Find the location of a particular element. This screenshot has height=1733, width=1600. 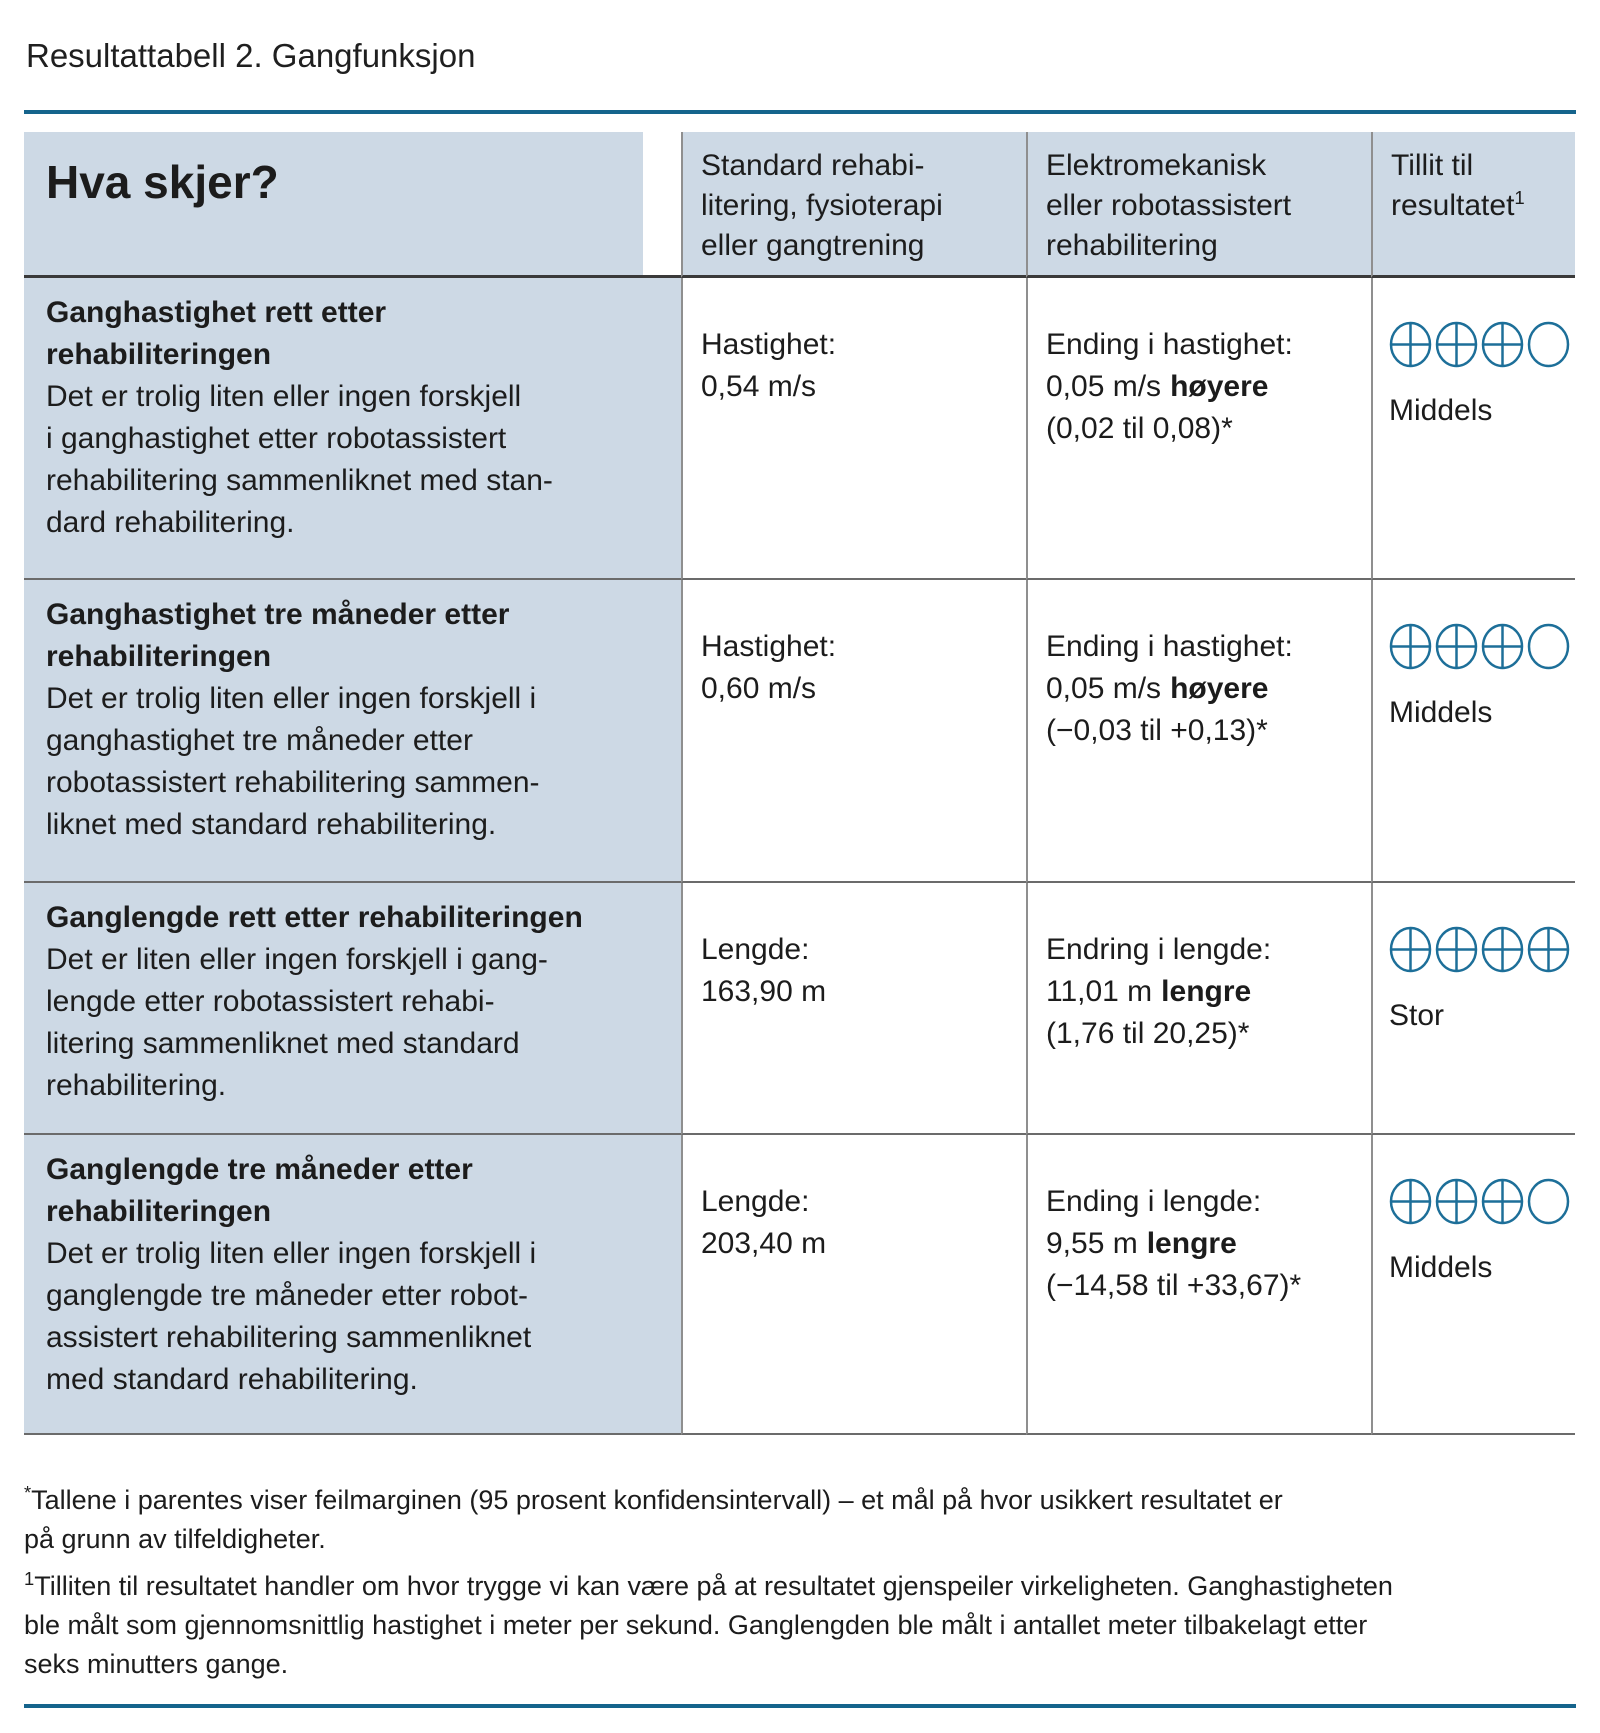

standard-value-cell: Hastighet: 0,54 m/s is located at coordinates (853, 429).